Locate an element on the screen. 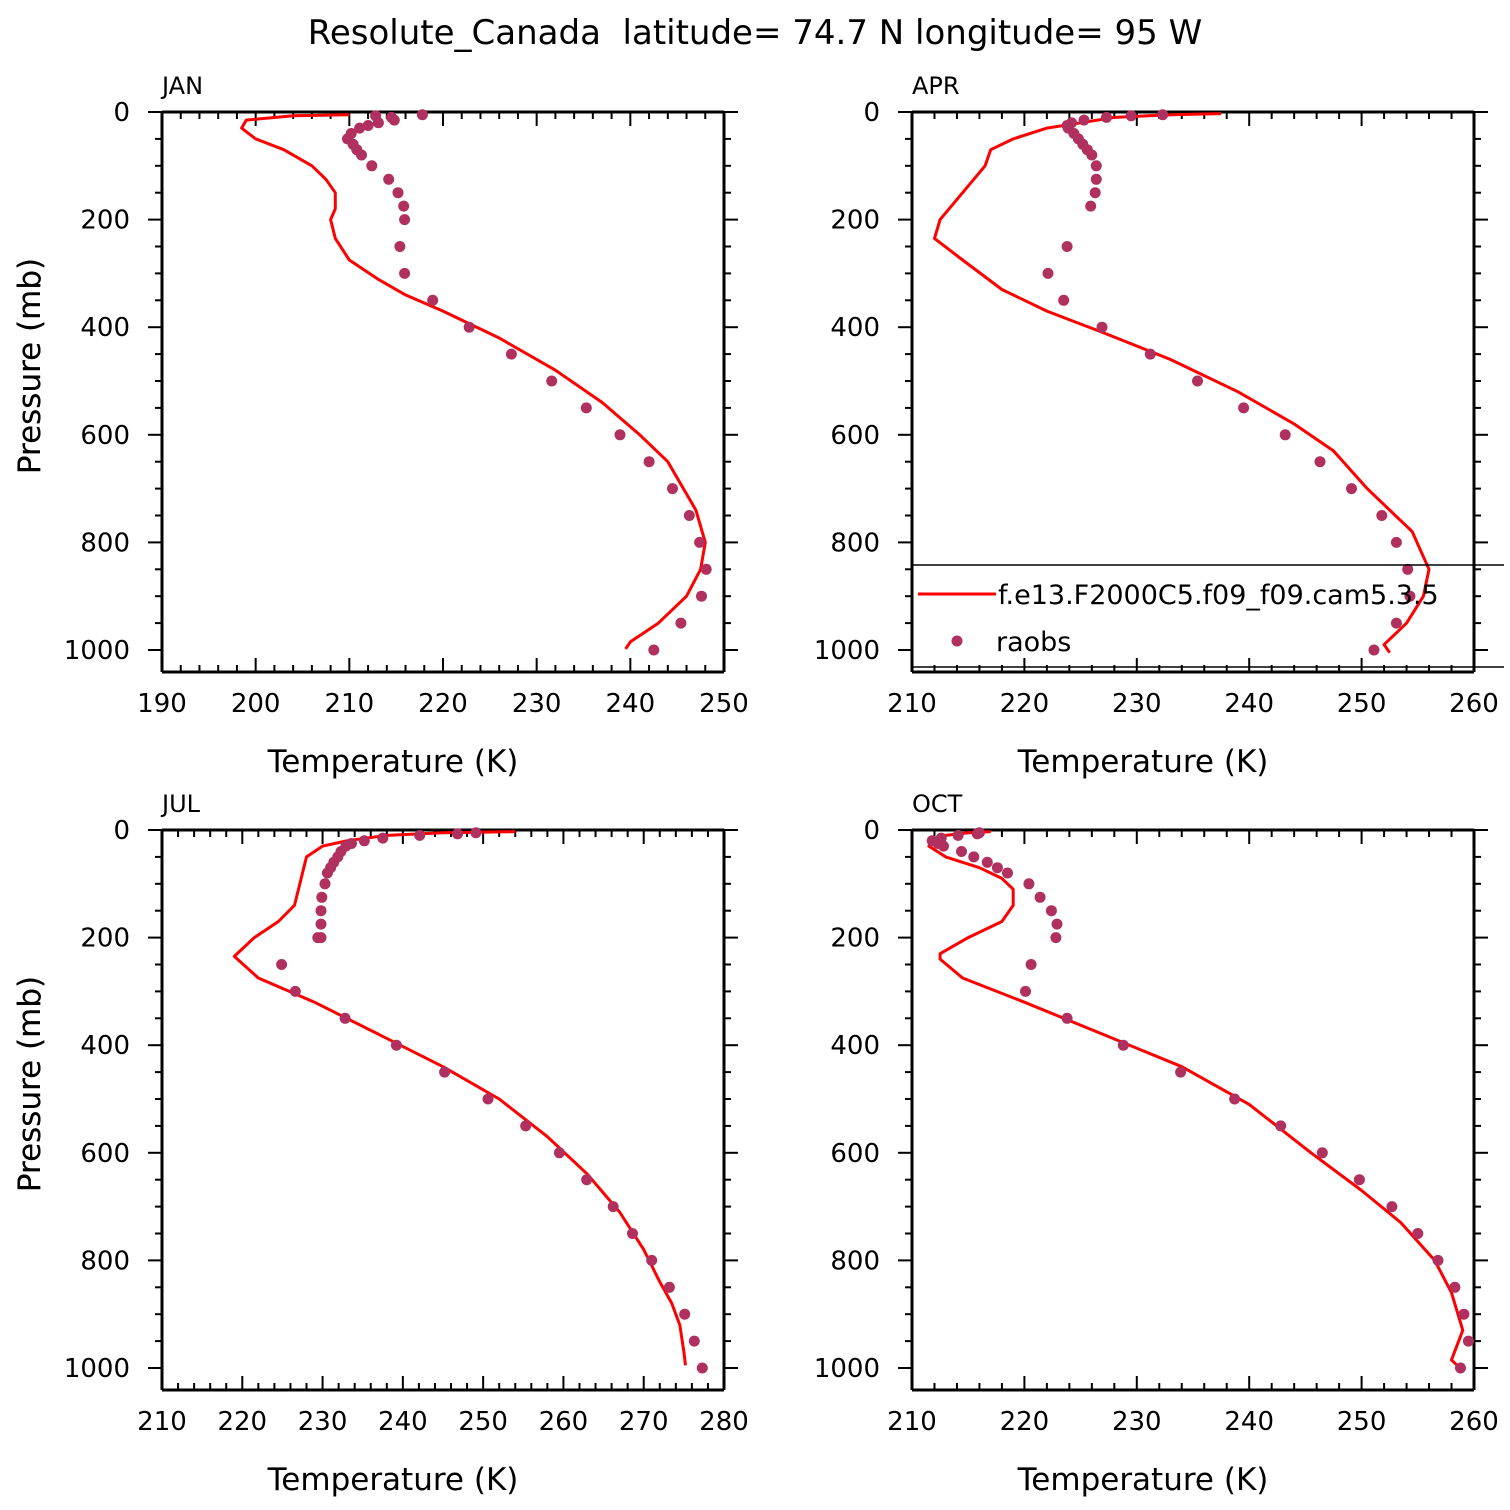  x-tick-label: 250 is located at coordinates (483, 1422).